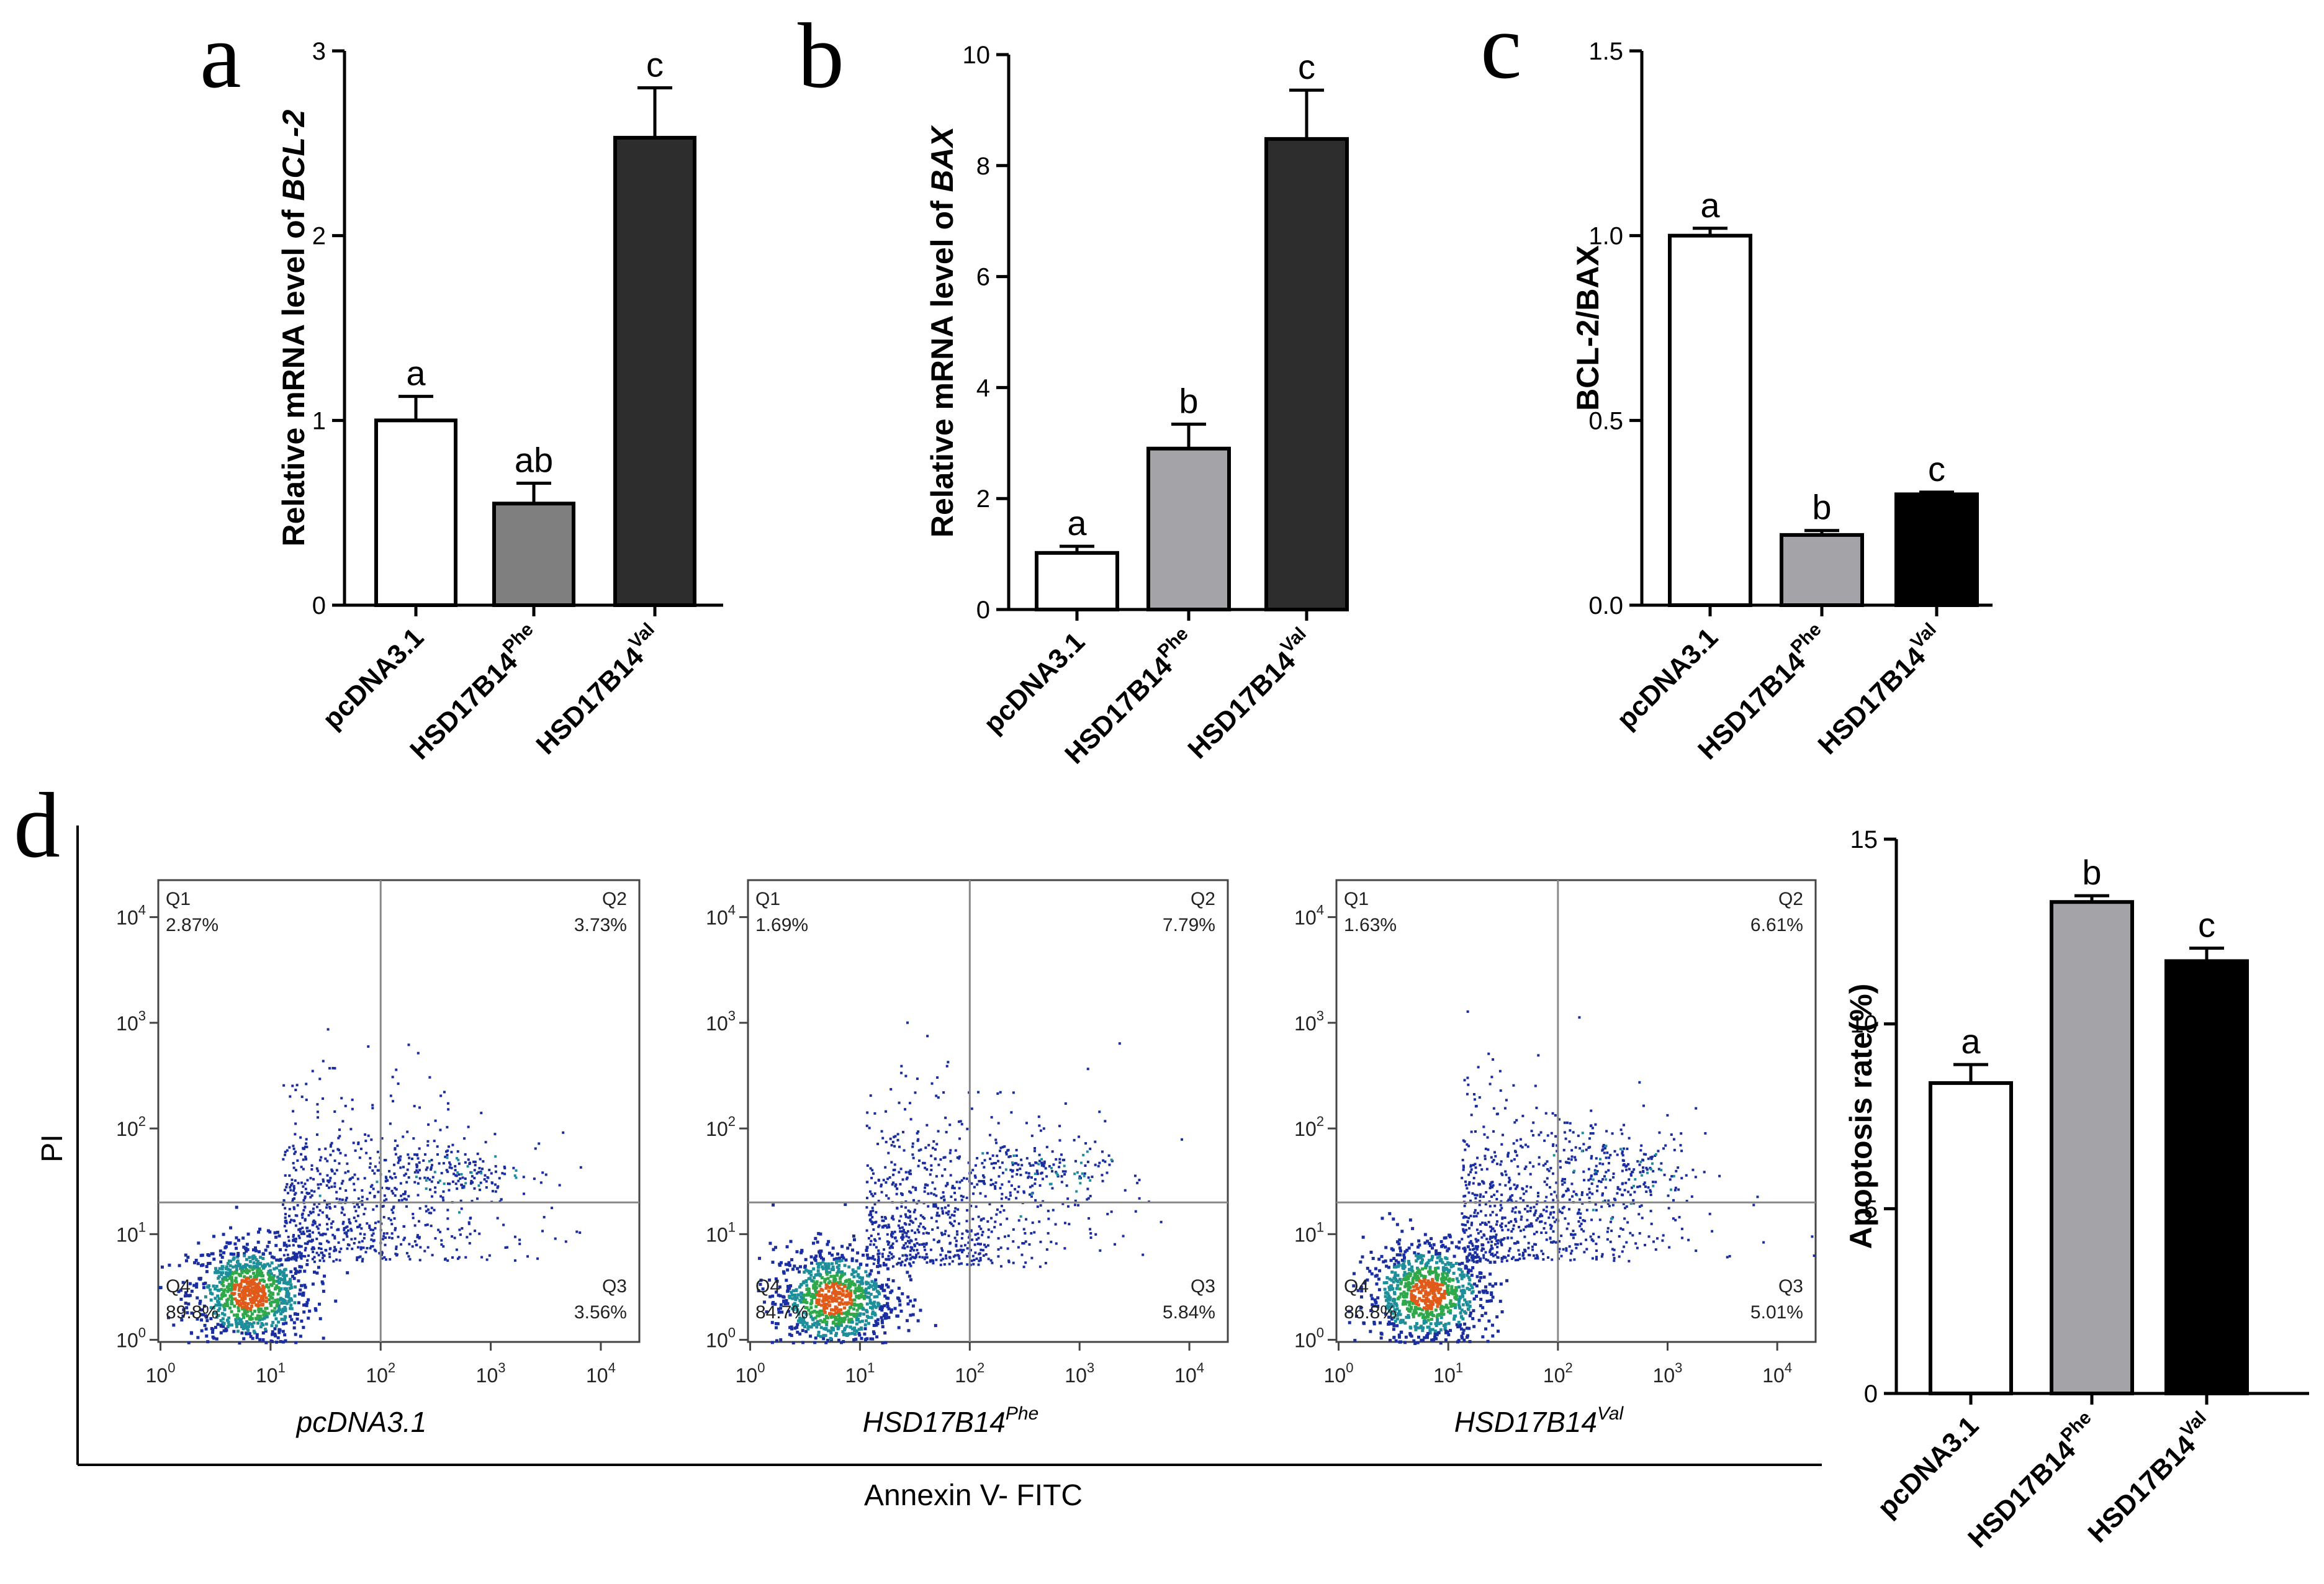  I want to click on x-tick-label: 10², so click(1558, 1374).